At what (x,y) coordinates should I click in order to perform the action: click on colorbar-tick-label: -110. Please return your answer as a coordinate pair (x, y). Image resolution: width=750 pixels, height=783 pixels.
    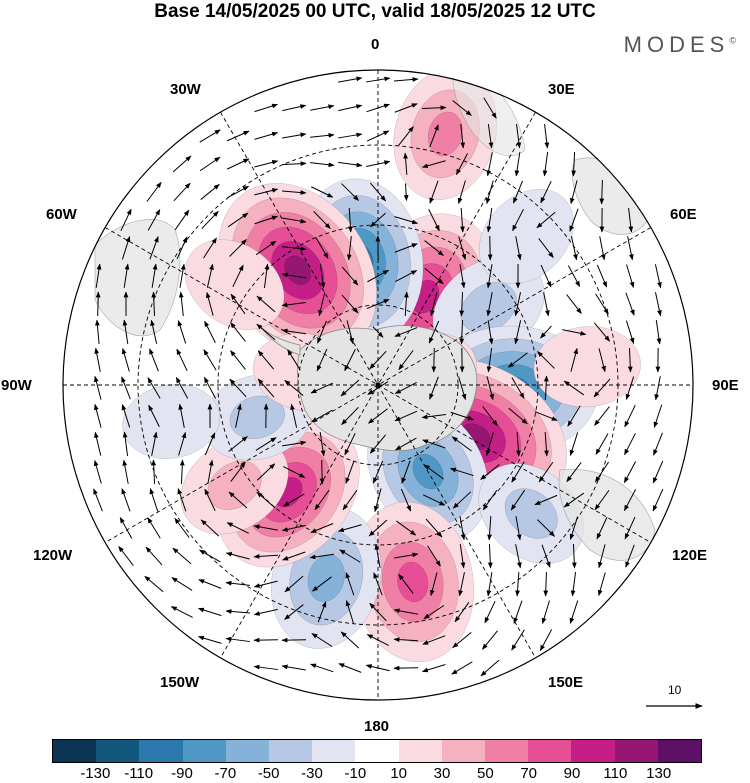
    Looking at the image, I should click on (139, 773).